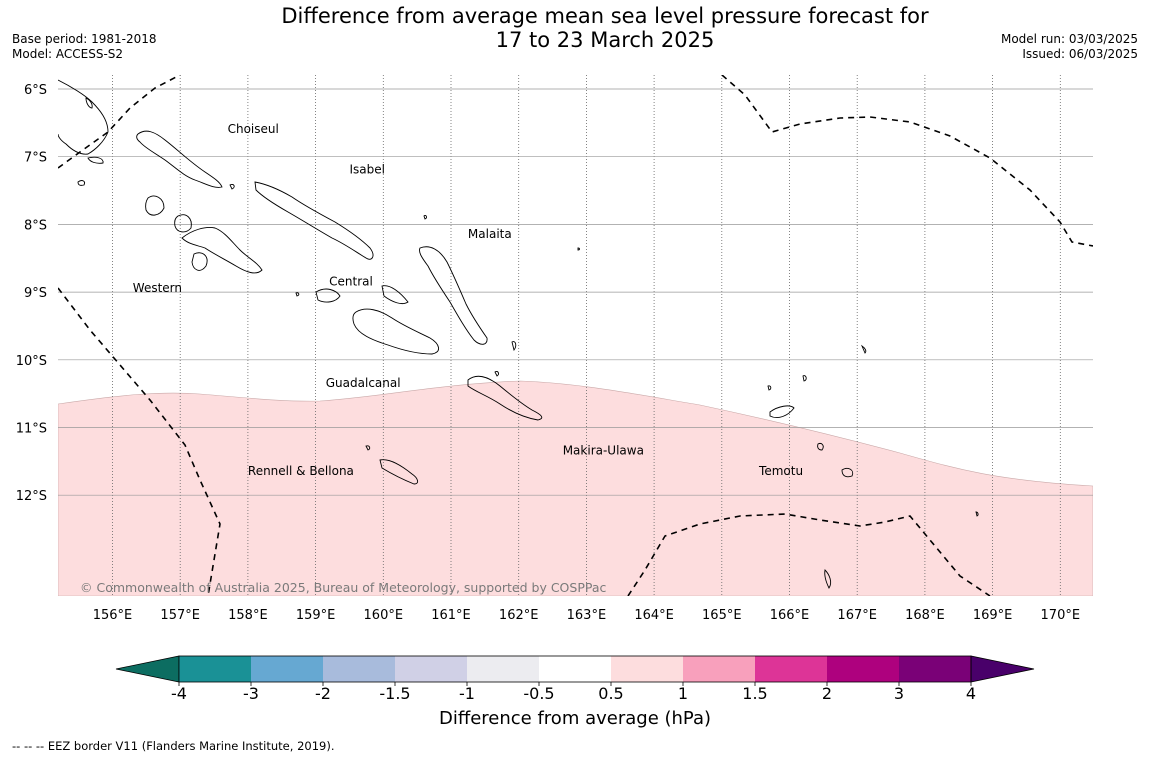 Image resolution: width=1150 pixels, height=758 pixels. What do you see at coordinates (368, 448) in the screenshot?
I see `island-bellona` at bounding box center [368, 448].